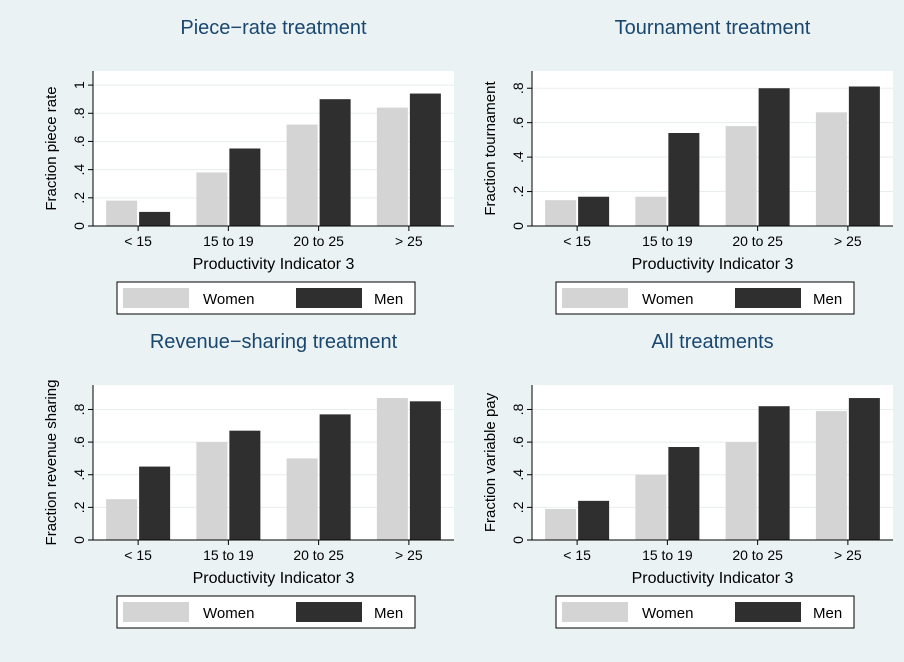 Image resolution: width=904 pixels, height=662 pixels. I want to click on y-tick-label: 1, so click(79, 85).